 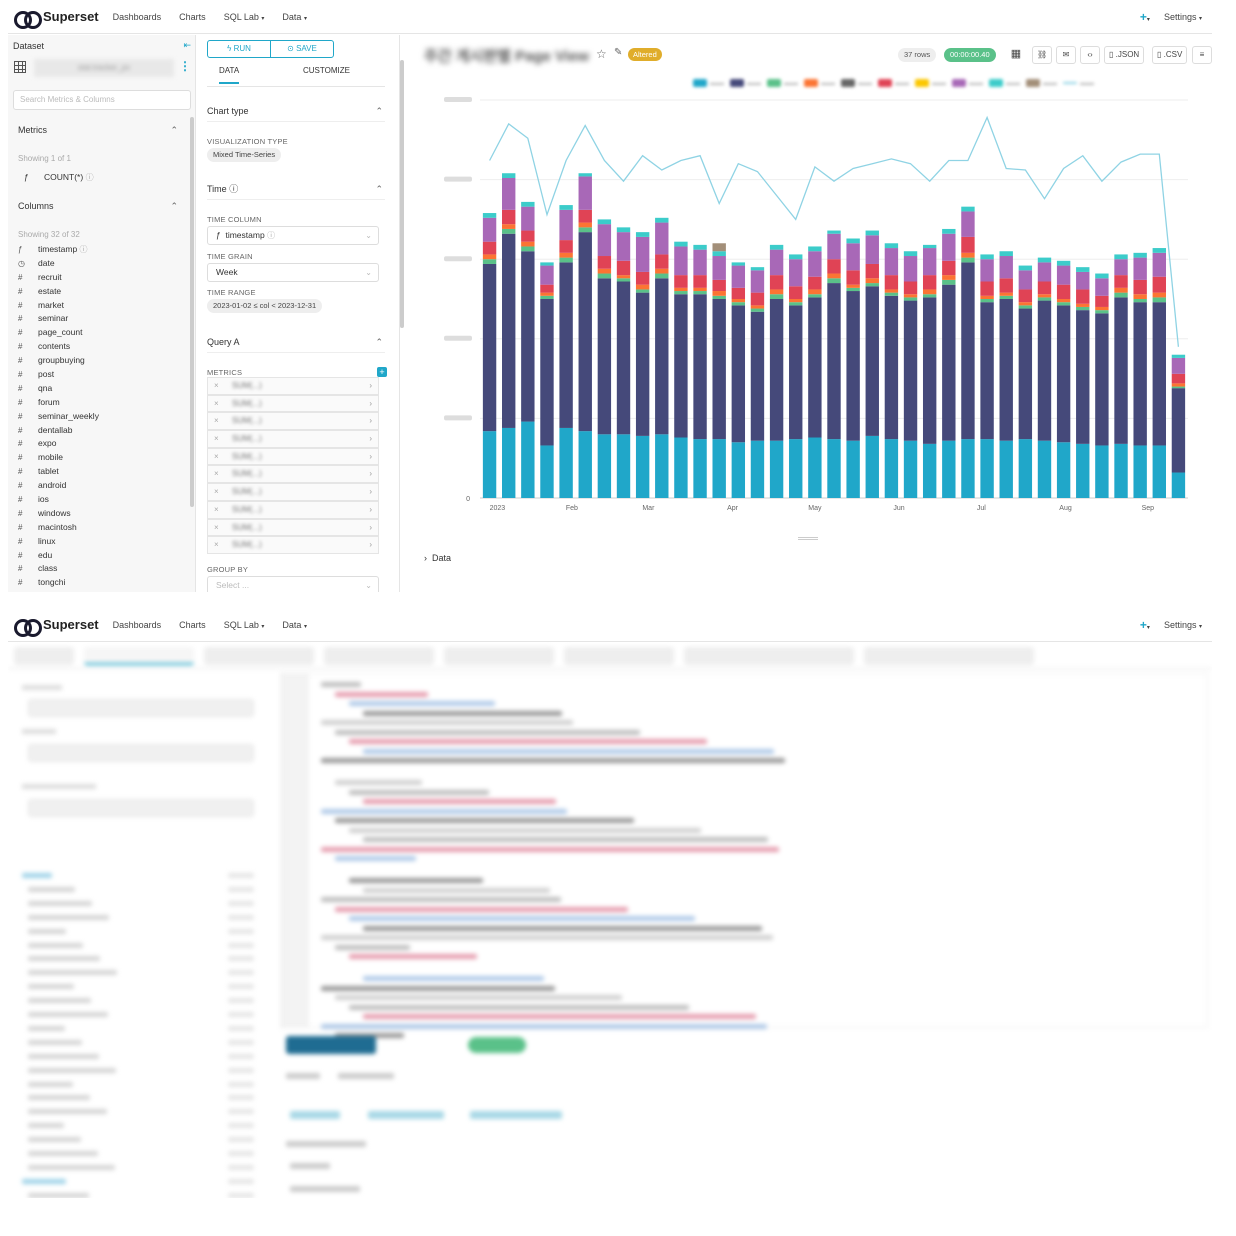 What do you see at coordinates (1170, 55) in the screenshot?
I see `export-csv-button: ▯ .CSV` at bounding box center [1170, 55].